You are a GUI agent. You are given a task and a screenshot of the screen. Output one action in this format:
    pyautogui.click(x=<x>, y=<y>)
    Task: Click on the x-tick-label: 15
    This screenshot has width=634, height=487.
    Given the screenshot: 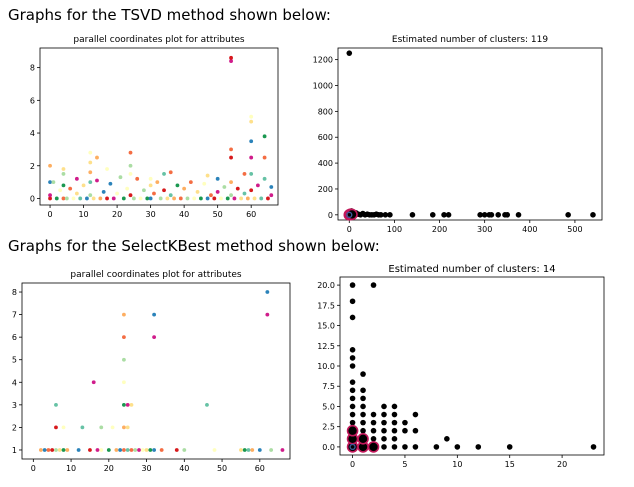 What is the action you would take?
    pyautogui.click(x=510, y=464)
    